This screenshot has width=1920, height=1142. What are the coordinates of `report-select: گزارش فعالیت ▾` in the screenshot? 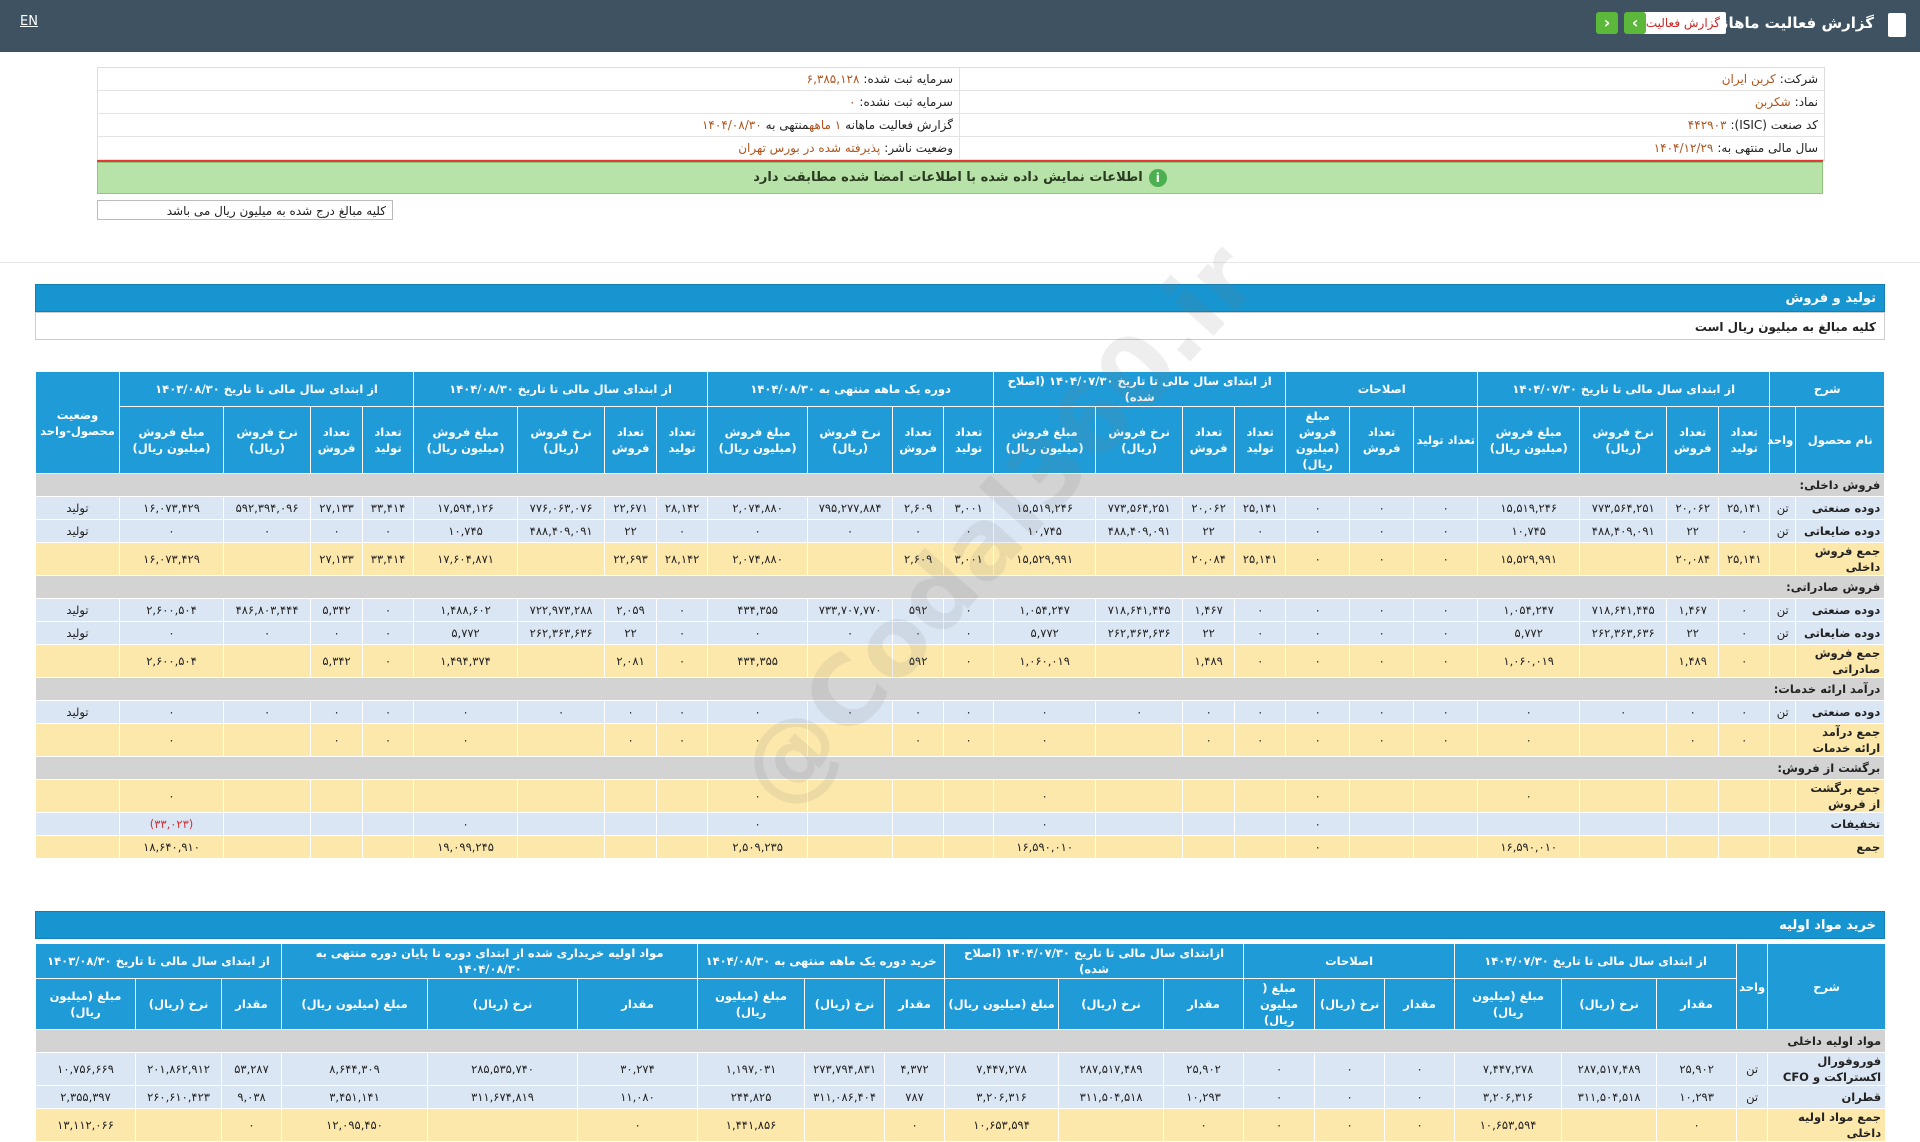 It's located at (1678, 23).